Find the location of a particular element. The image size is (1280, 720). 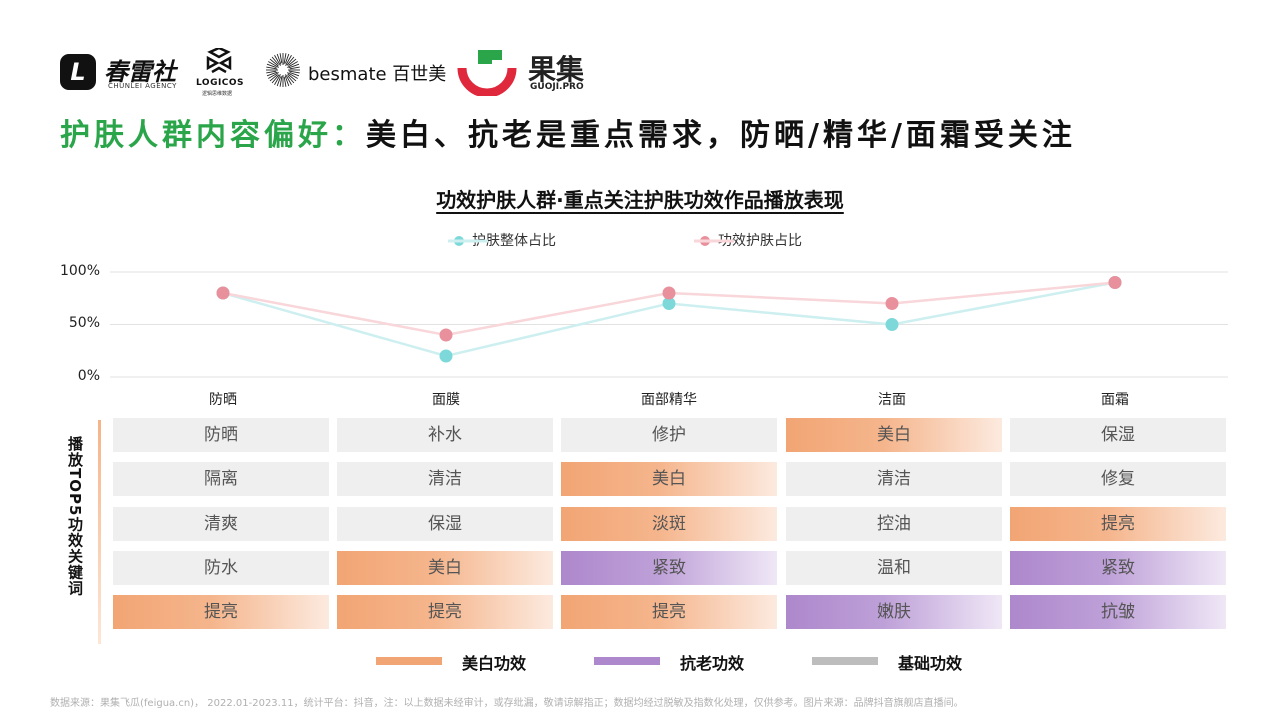

guoji-logo-text: 果集 is located at coordinates (556, 69).